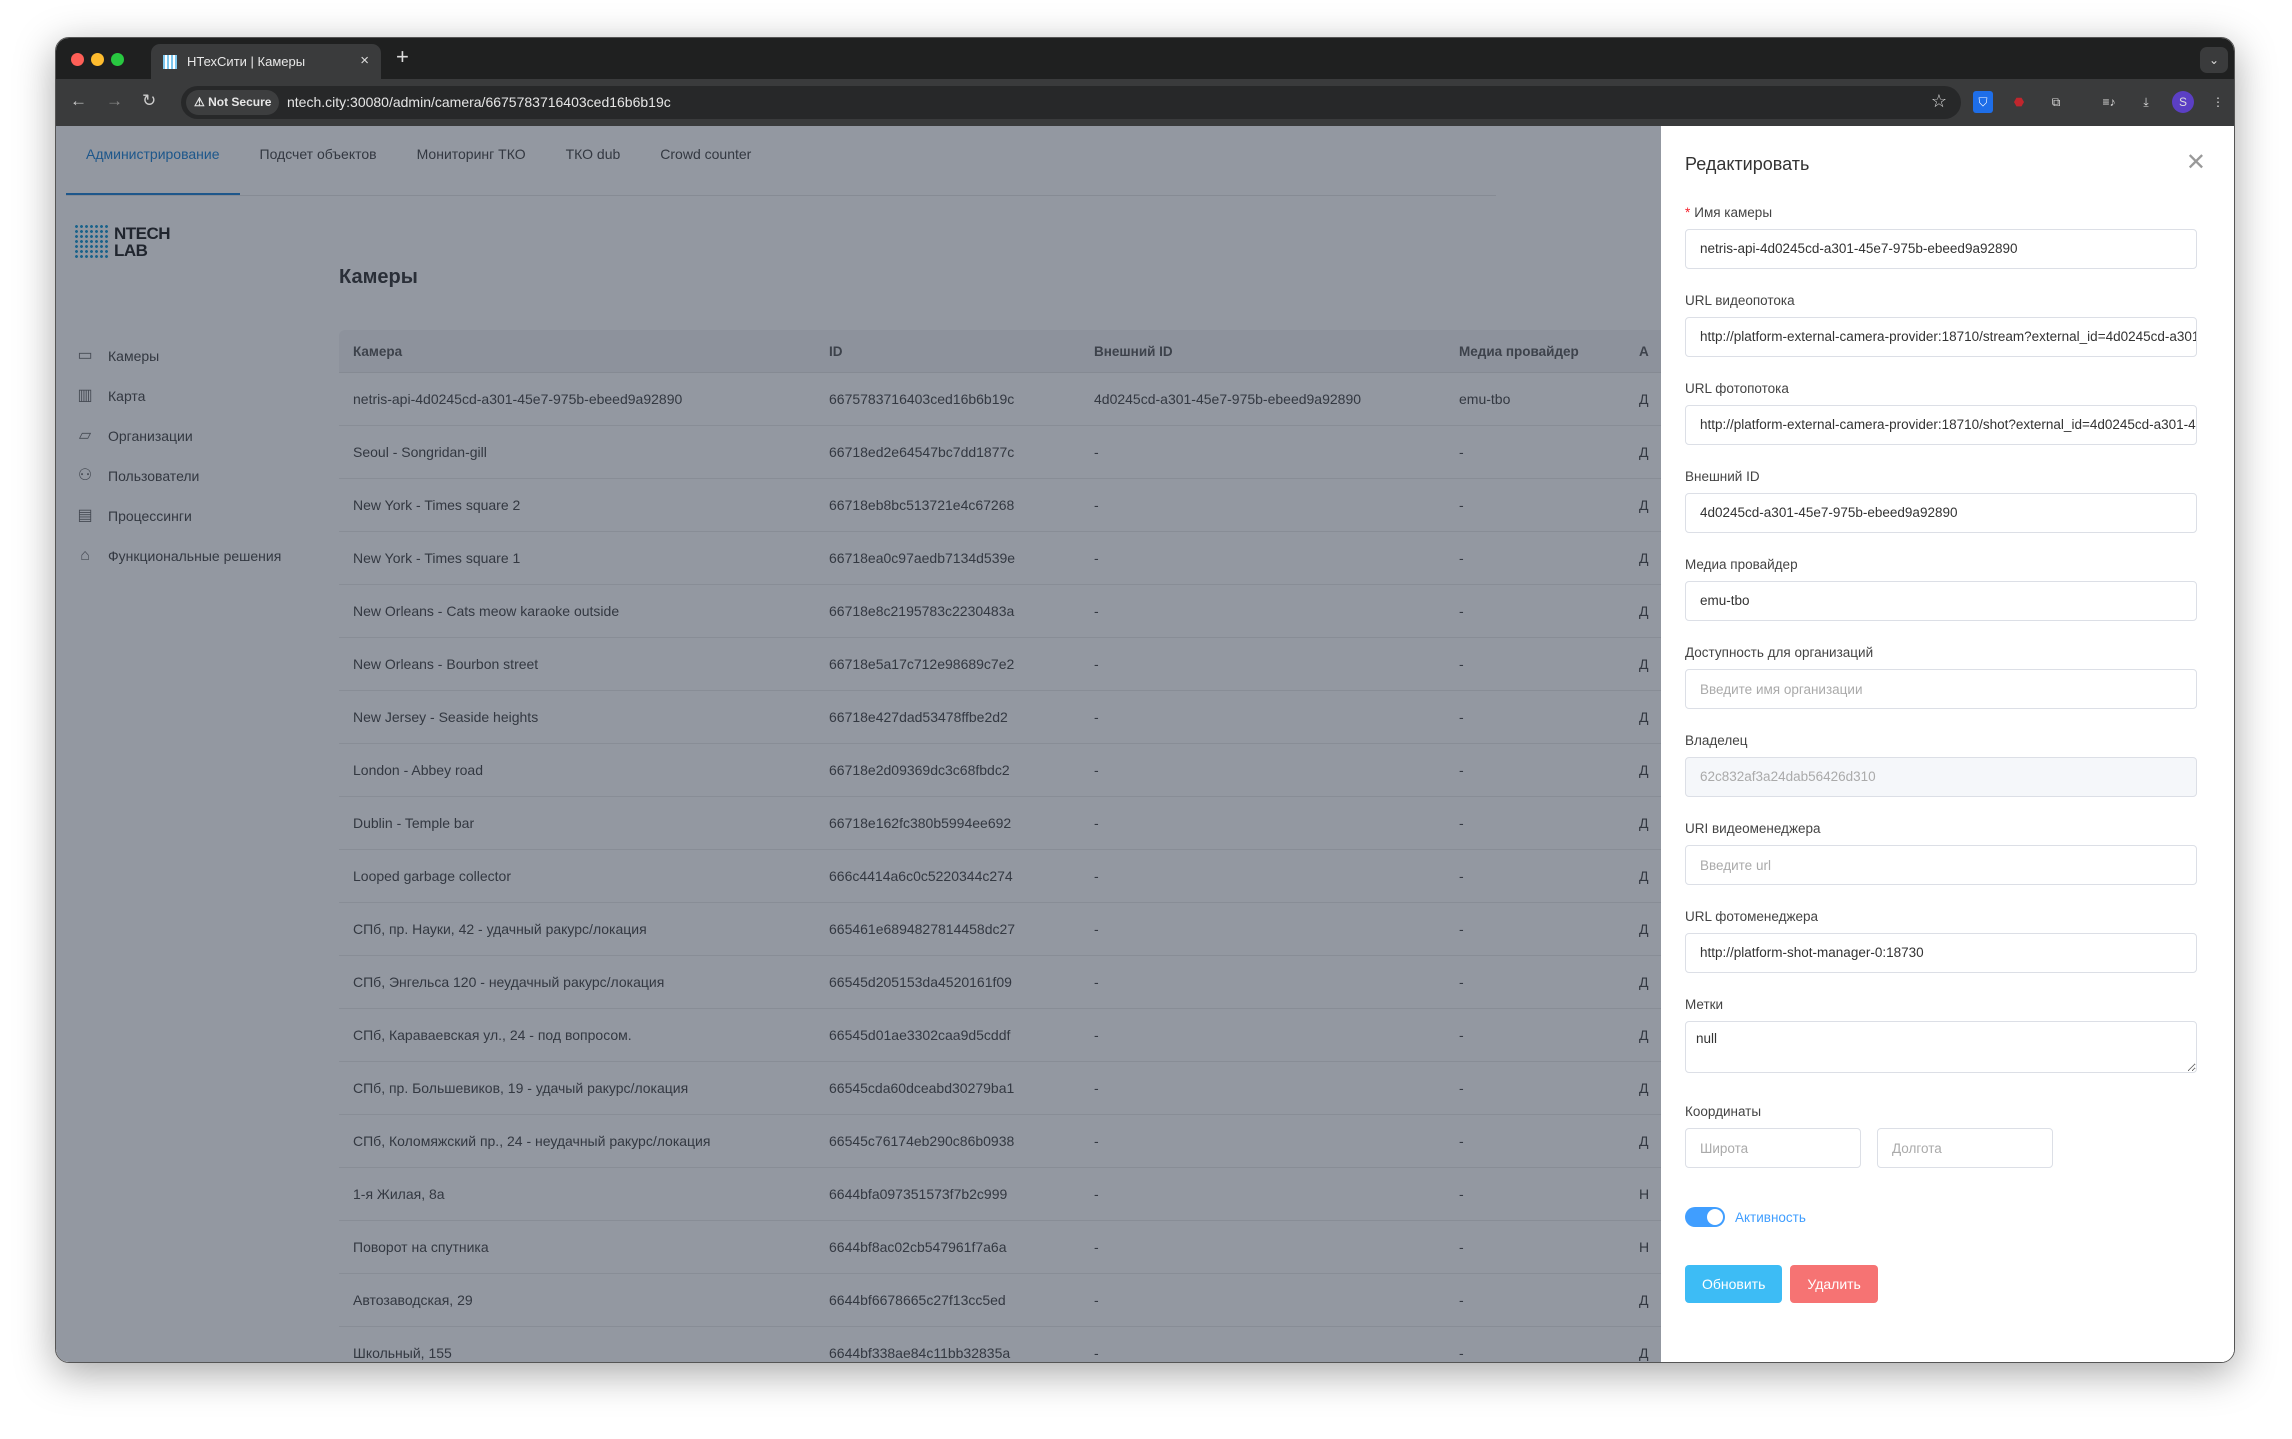 This screenshot has width=2292, height=1439. What do you see at coordinates (471, 154) in the screenshot?
I see `tab-2: Мониторинг ТКО` at bounding box center [471, 154].